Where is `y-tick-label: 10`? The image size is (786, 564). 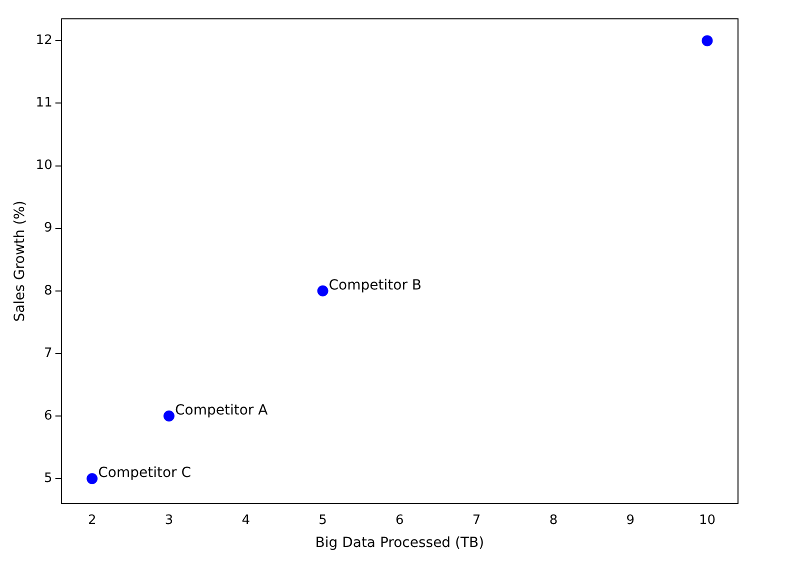 y-tick-label: 10 is located at coordinates (44, 166).